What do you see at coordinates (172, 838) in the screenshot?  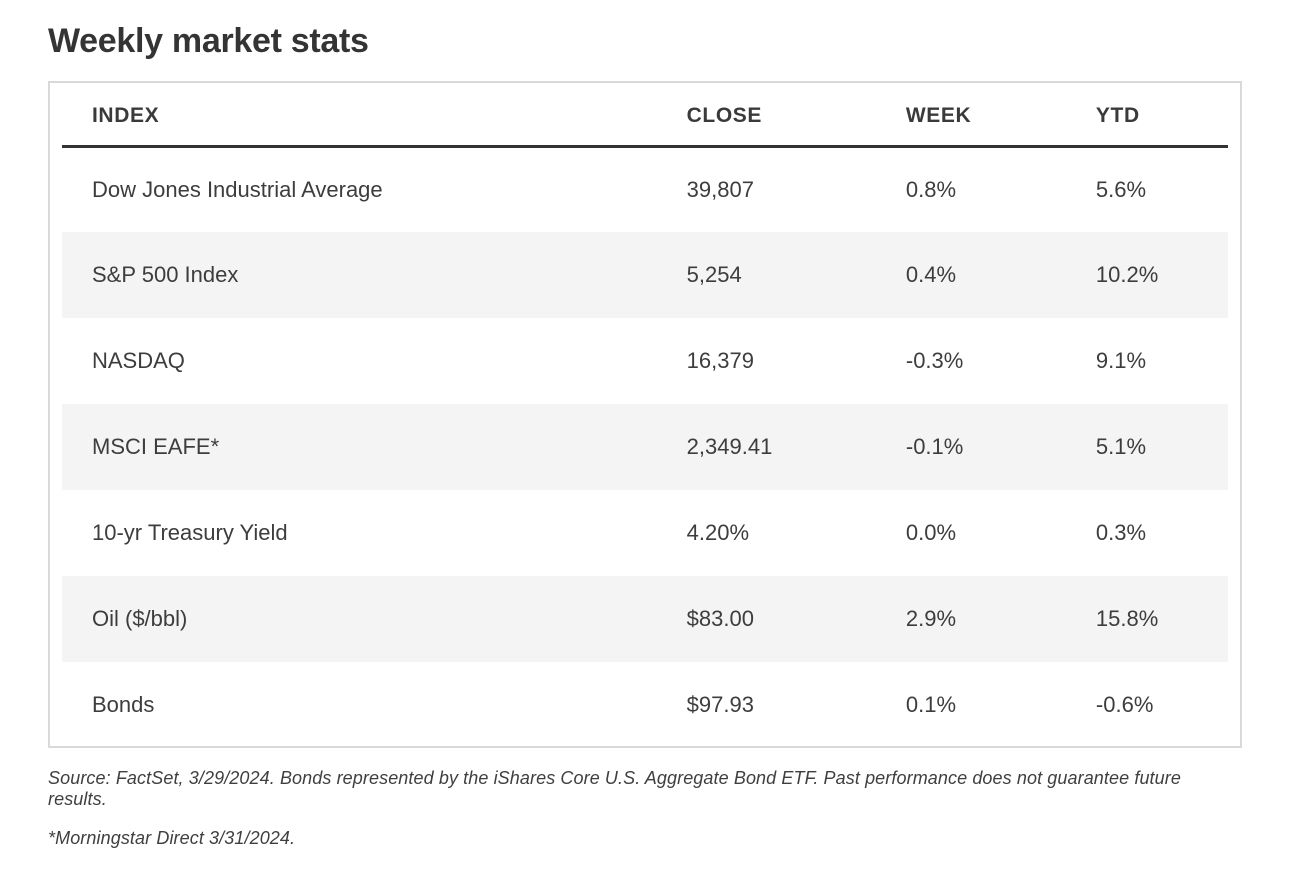 I see `asterisk-footnote: *Morningstar Direct 3/31/2024.` at bounding box center [172, 838].